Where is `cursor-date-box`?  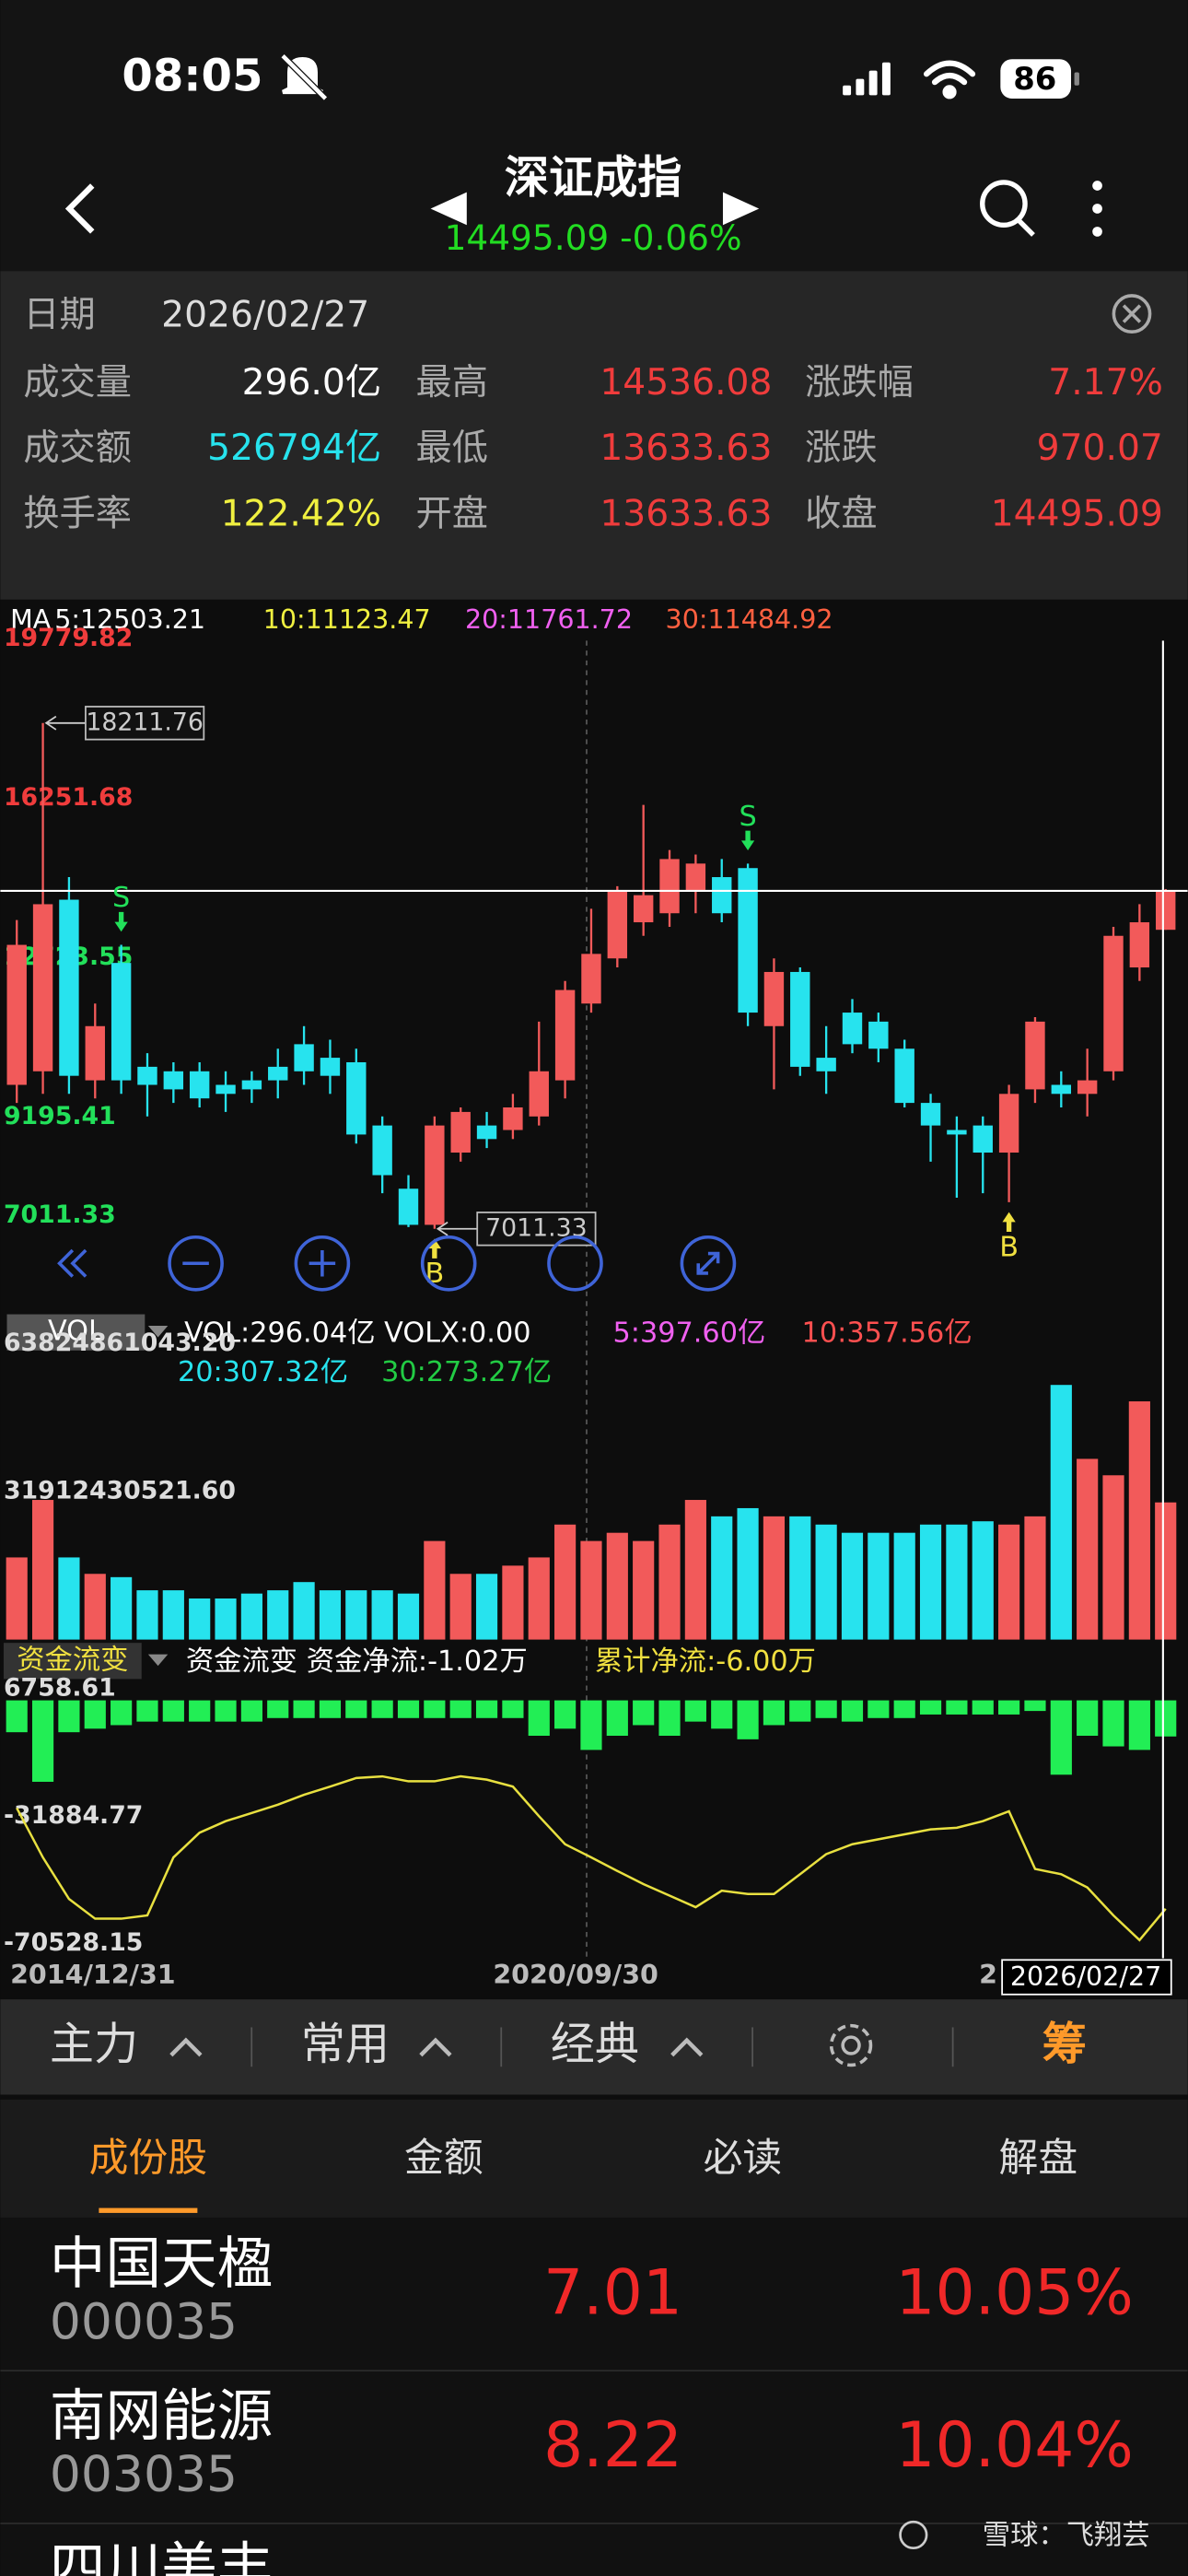
cursor-date-box is located at coordinates (1086, 1978).